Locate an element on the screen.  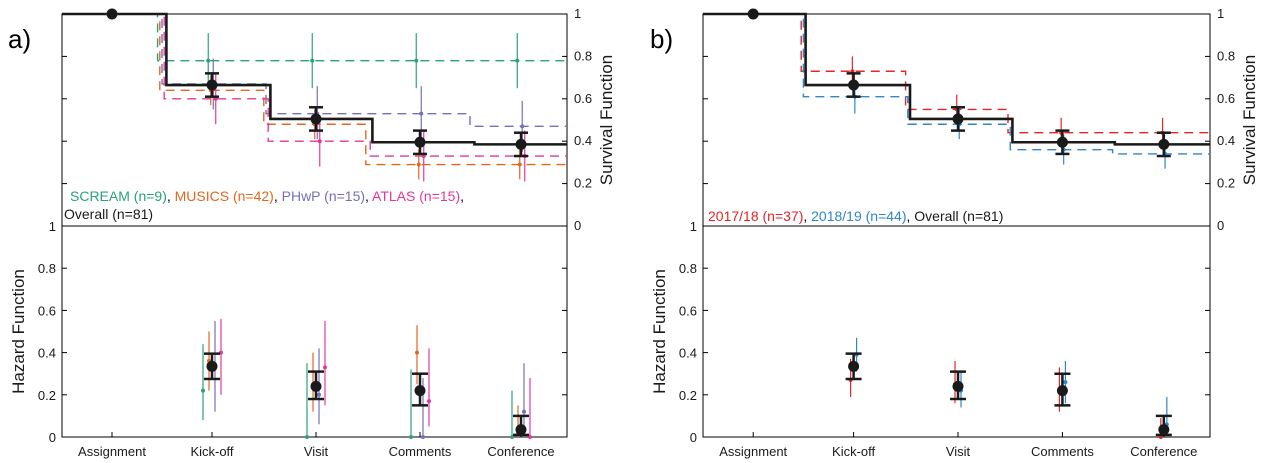
panel-a-survival-line-atlas is located at coordinates (314, 85).